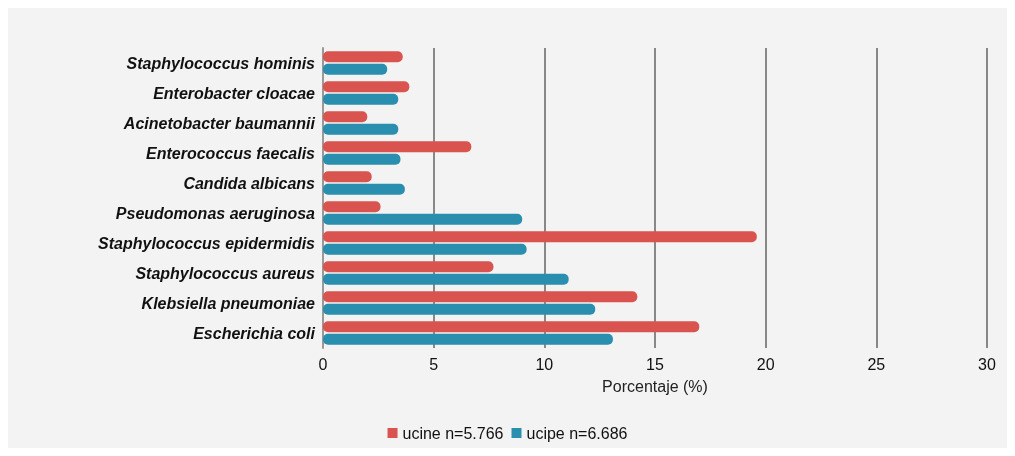 The height and width of the screenshot is (456, 1015). What do you see at coordinates (577, 433) in the screenshot?
I see `legend-label: ucipe n=6.686` at bounding box center [577, 433].